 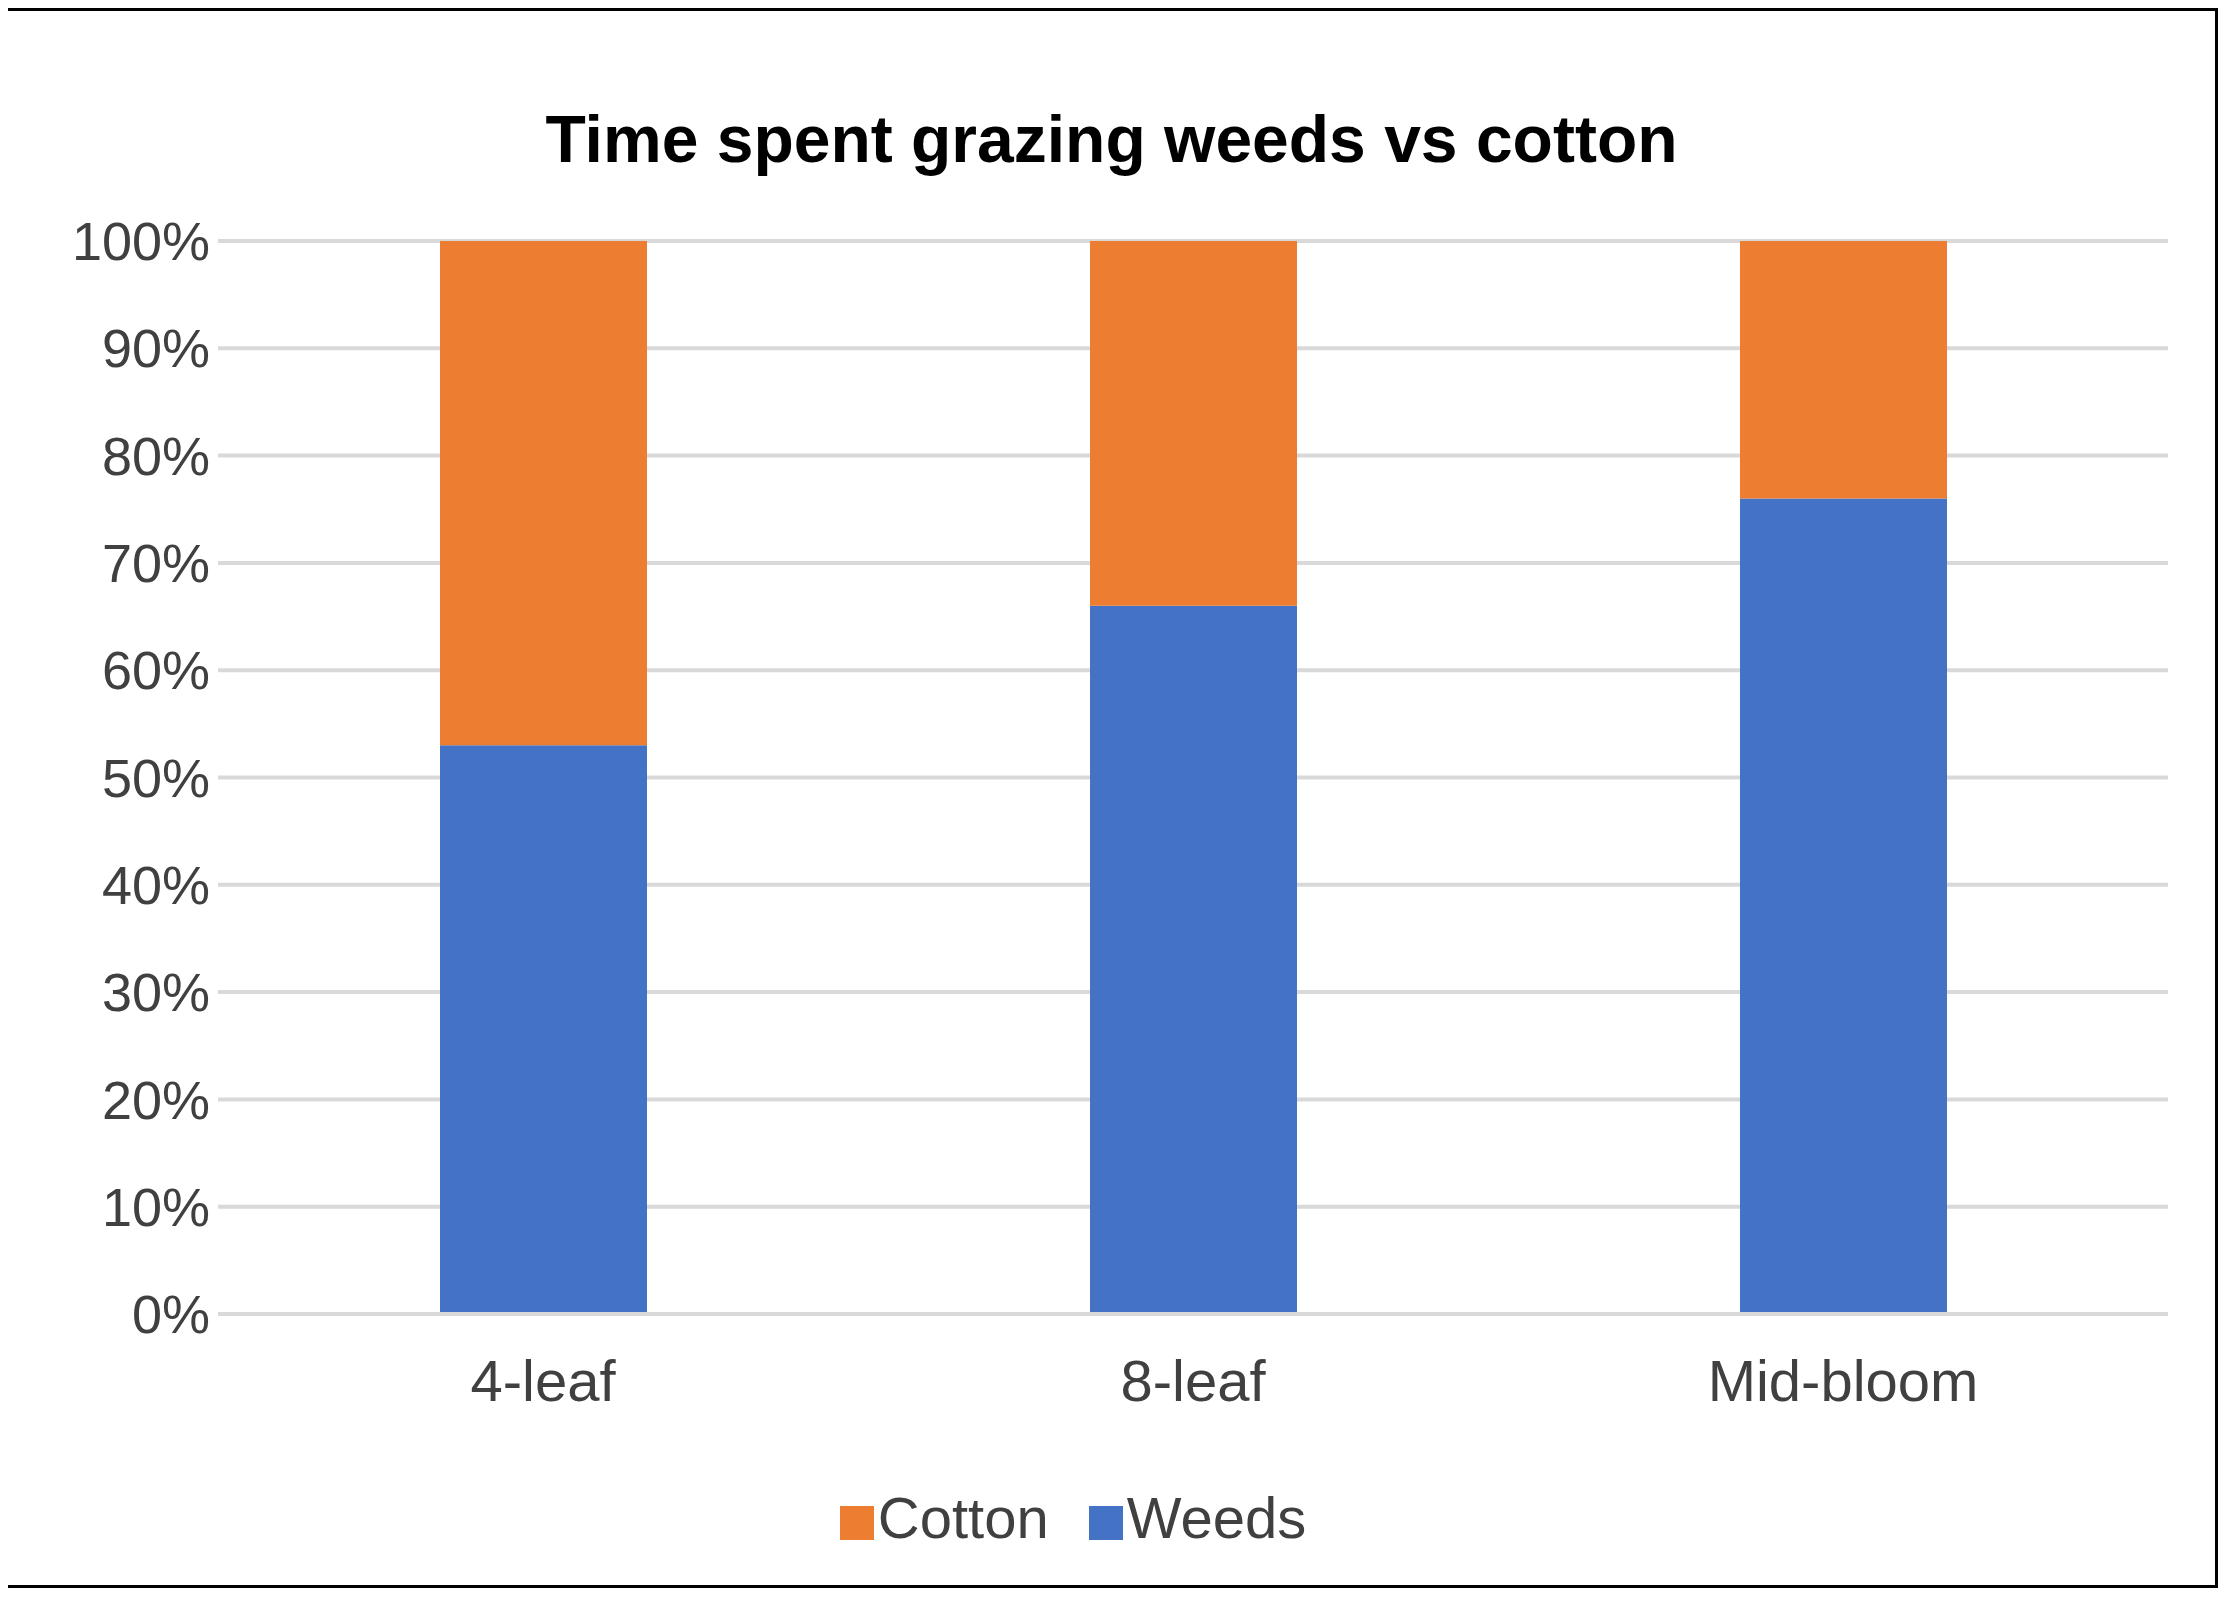 What do you see at coordinates (155, 992) in the screenshot?
I see `y-tick-label: 30%` at bounding box center [155, 992].